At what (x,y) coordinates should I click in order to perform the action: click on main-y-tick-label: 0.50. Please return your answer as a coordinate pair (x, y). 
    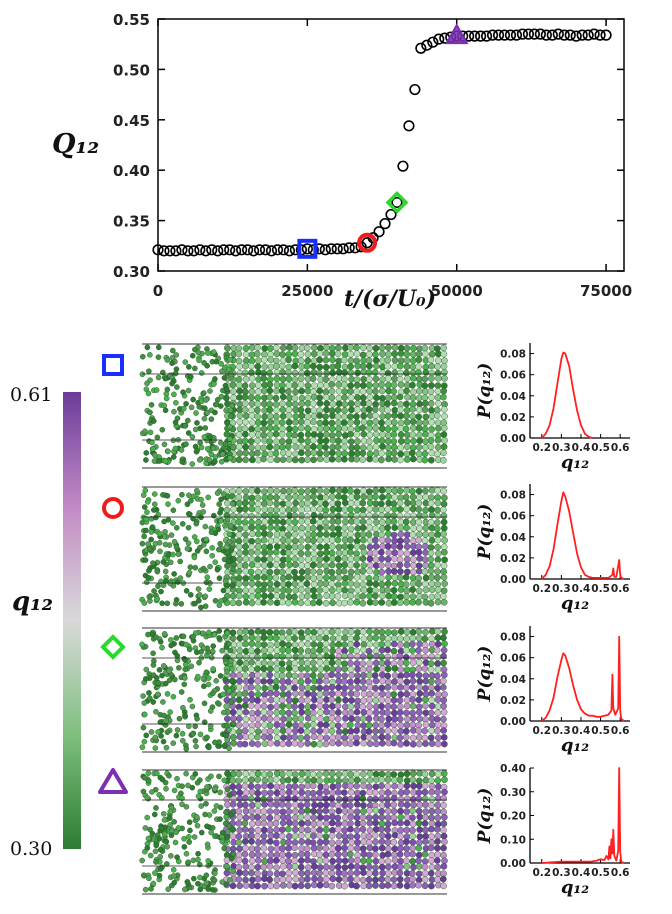
    Looking at the image, I should click on (131, 70).